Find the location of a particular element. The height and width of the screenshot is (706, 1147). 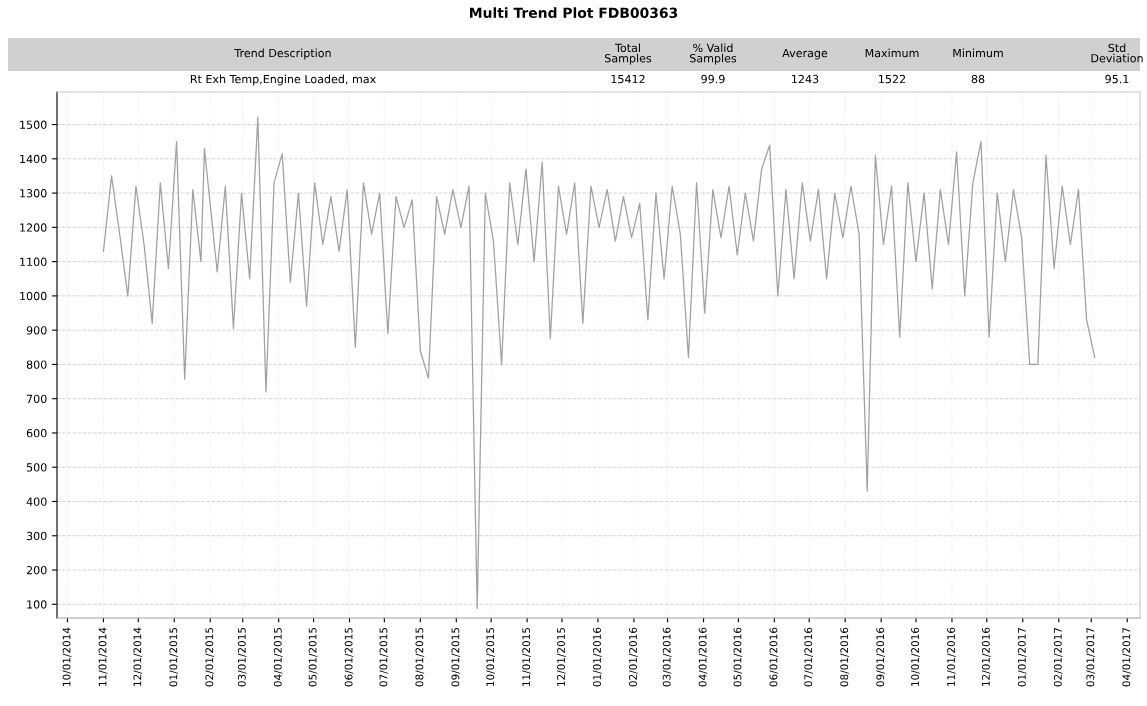

x-tick-label: 10/01/2016 is located at coordinates (915, 656).